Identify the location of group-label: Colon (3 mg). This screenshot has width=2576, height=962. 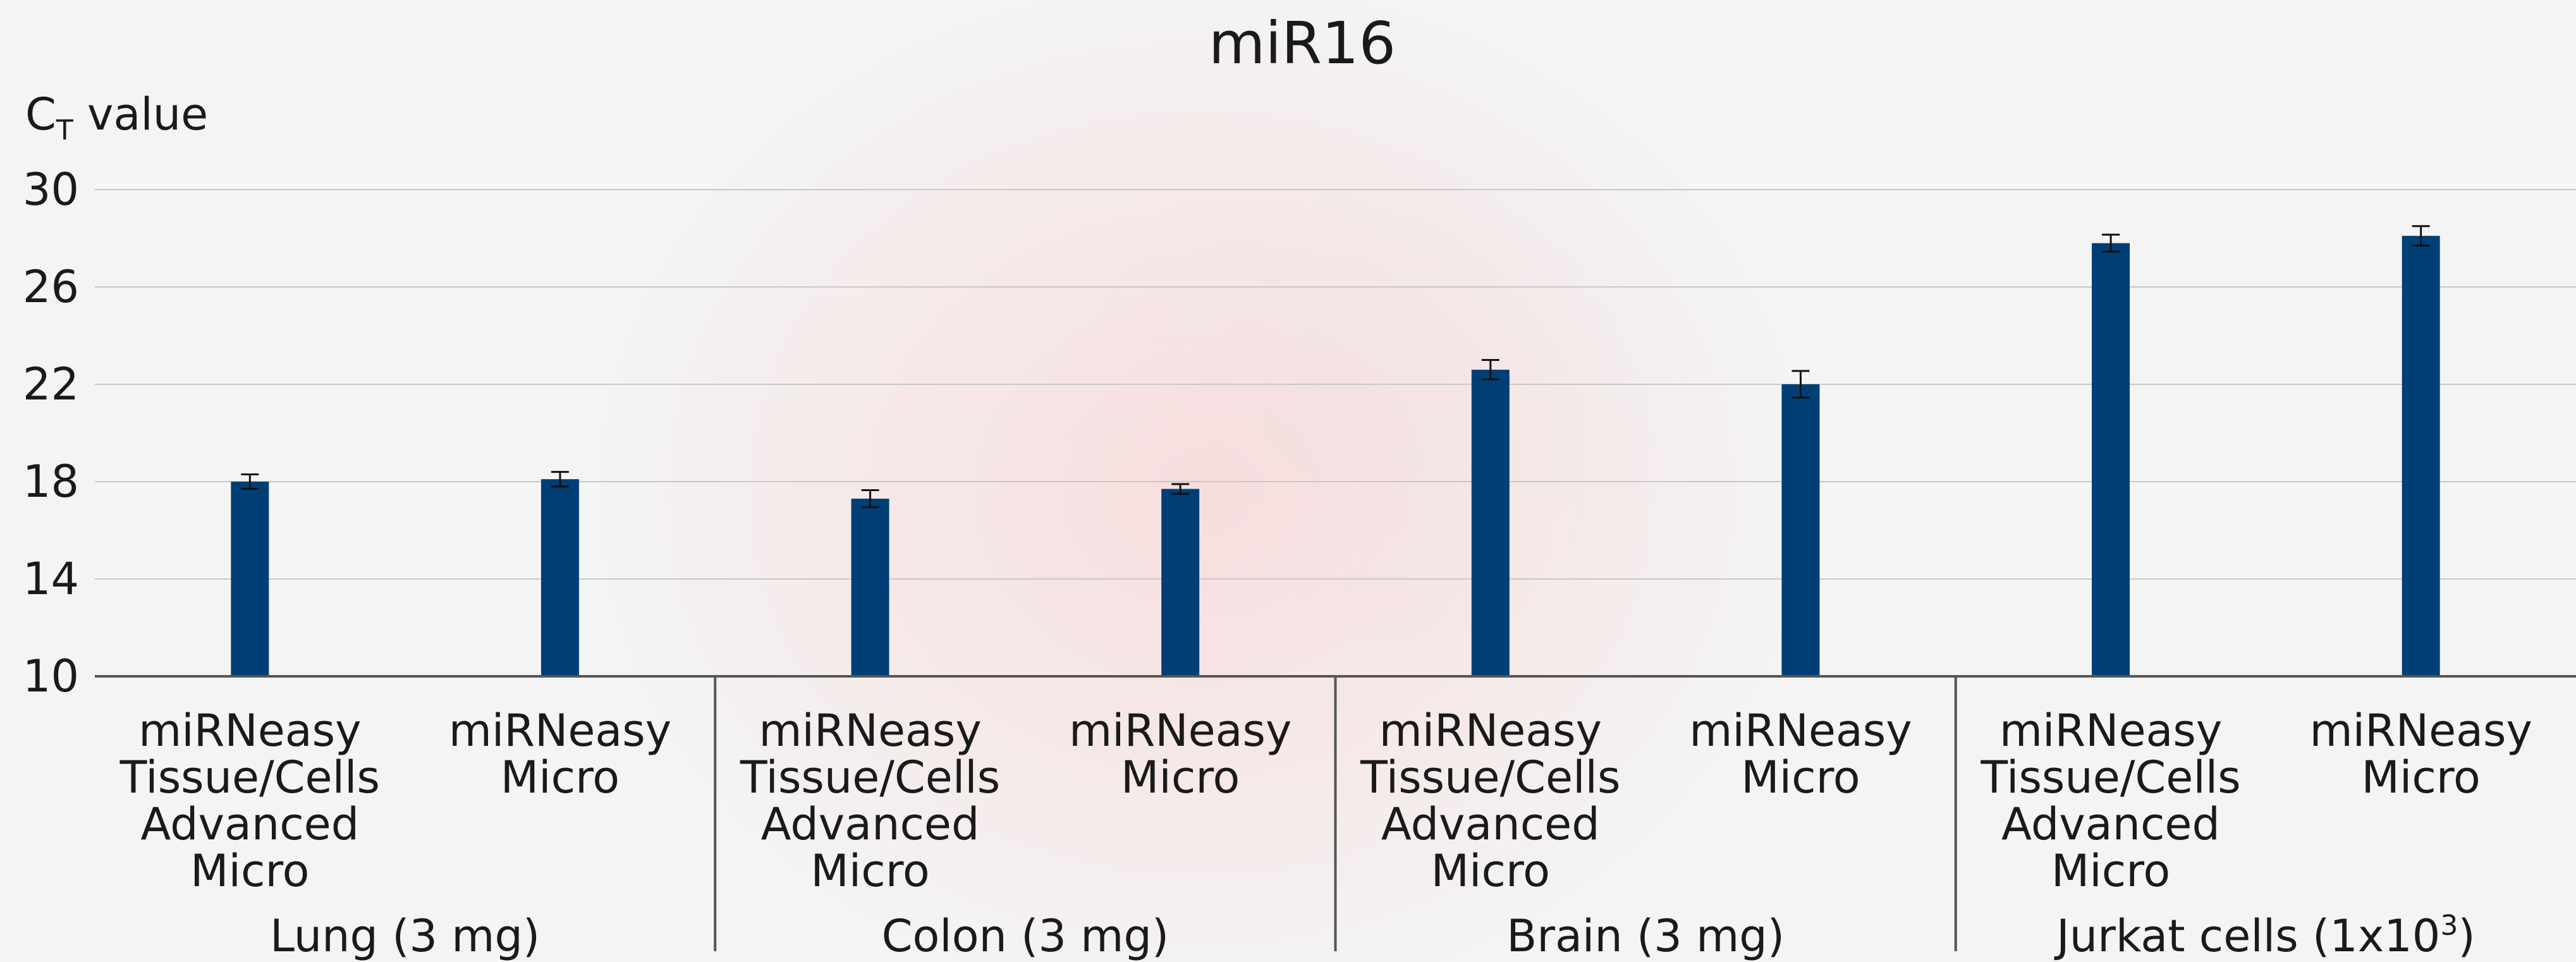
(1025, 936).